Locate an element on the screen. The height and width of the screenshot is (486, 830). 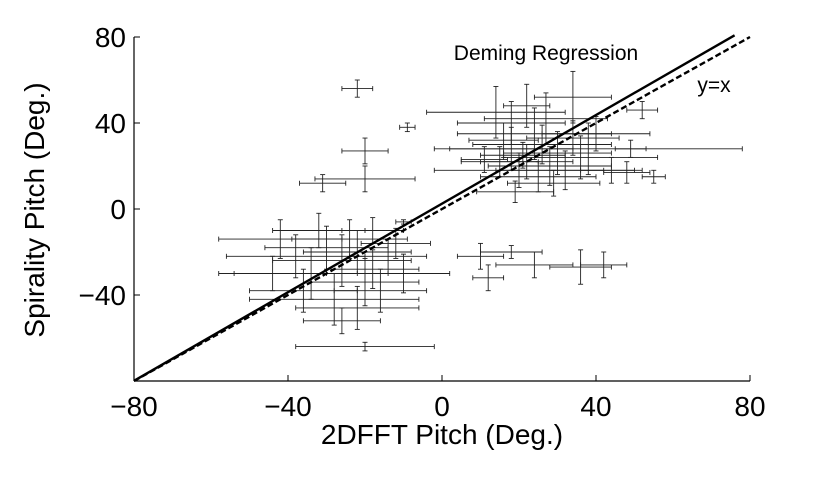
y-tick-label: −40 is located at coordinates (103, 295).